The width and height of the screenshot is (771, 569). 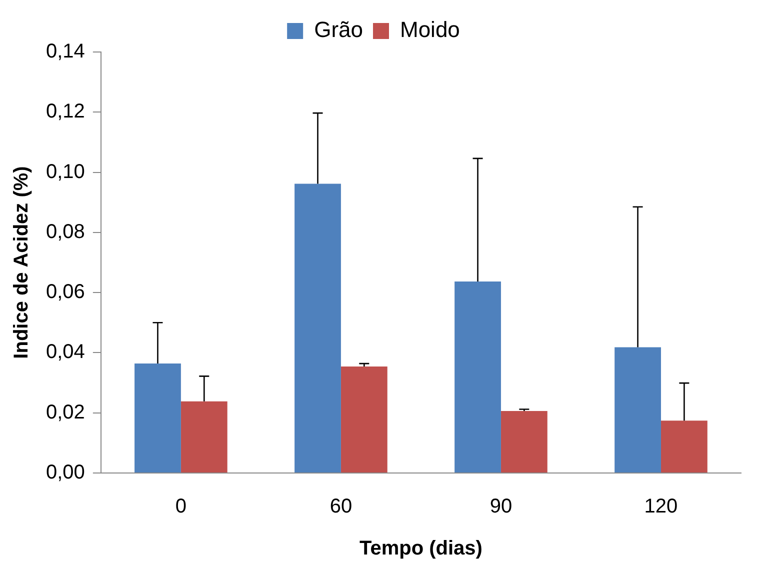 What do you see at coordinates (65, 231) in the screenshot?
I see `y-tick-label: 0,08` at bounding box center [65, 231].